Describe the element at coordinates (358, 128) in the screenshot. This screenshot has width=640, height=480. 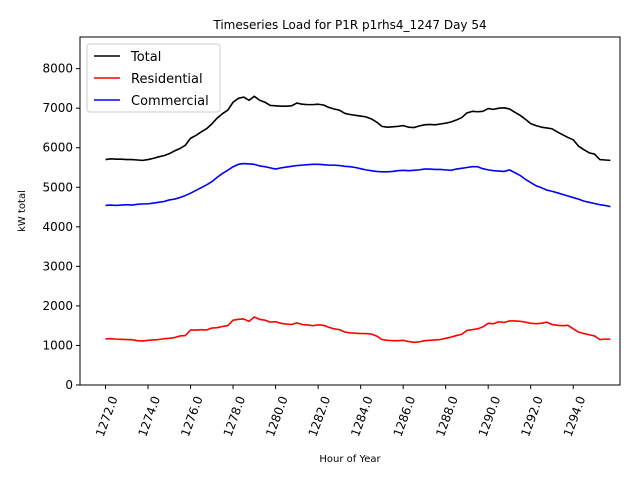
I see `series-line-total` at that location.